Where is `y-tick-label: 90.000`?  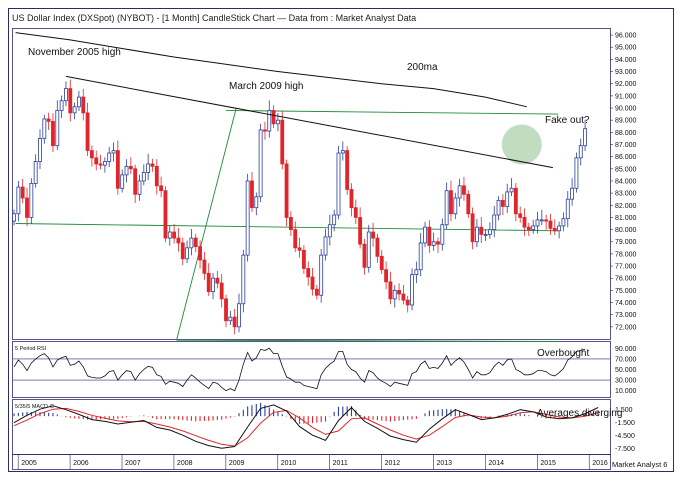 y-tick-label: 90.000 is located at coordinates (626, 109).